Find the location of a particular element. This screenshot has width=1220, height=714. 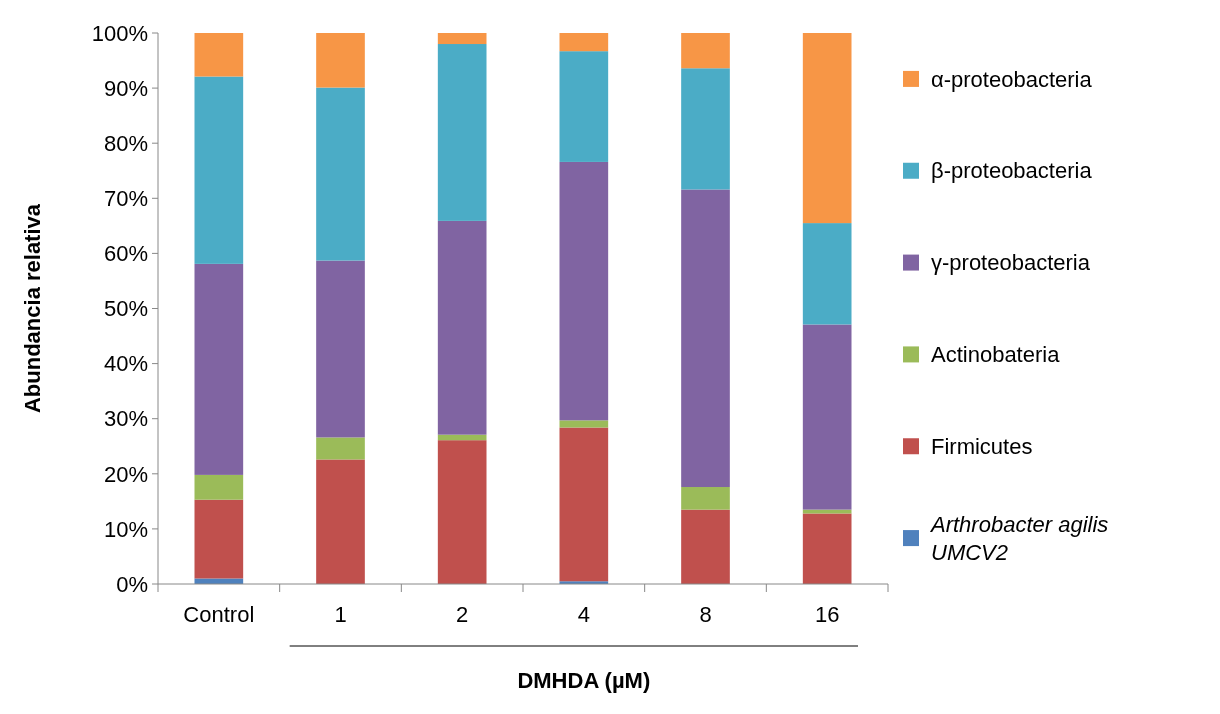

legend-label: β-proteobacteria is located at coordinates (1012, 171).